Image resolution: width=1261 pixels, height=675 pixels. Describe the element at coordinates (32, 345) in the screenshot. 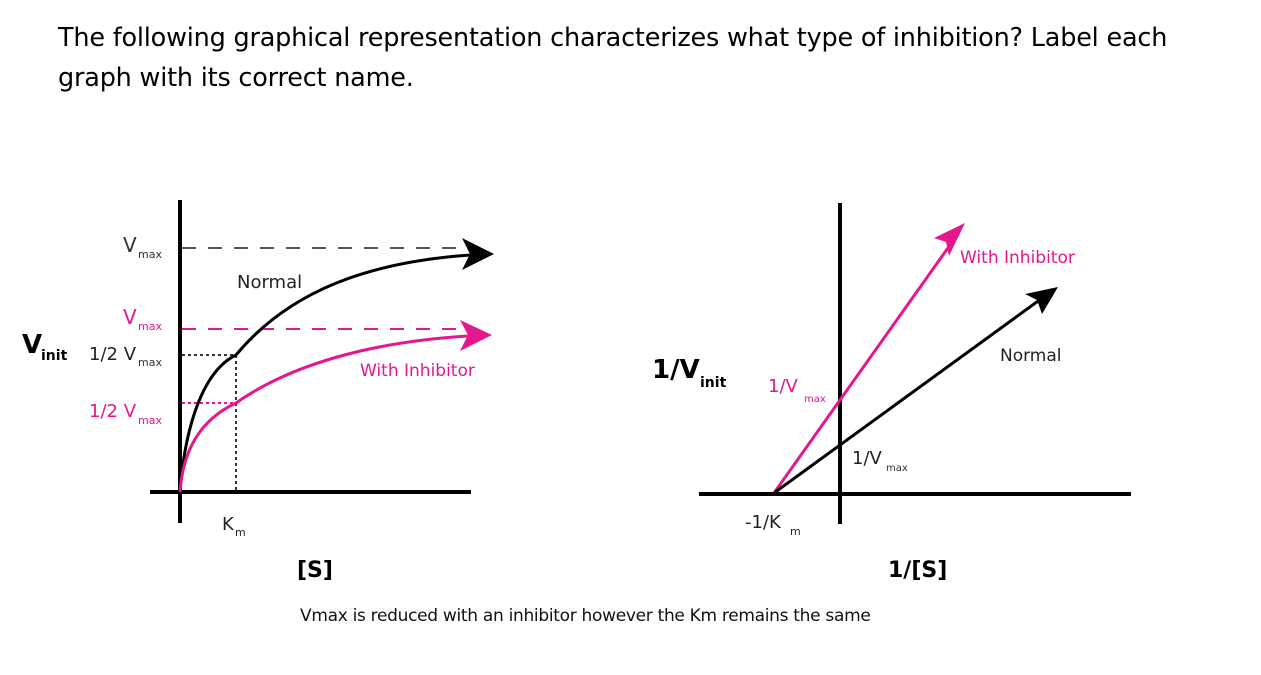

I see `y-axis-title: V` at that location.